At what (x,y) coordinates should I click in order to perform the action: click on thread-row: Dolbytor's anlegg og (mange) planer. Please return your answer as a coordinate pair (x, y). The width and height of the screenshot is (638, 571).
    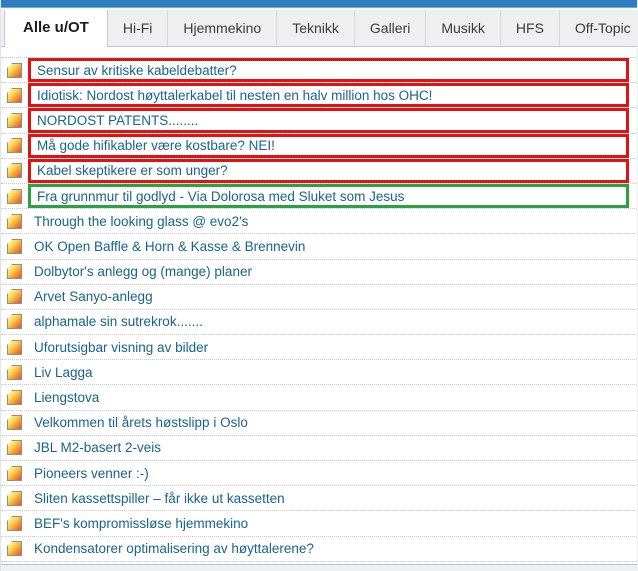
    Looking at the image, I should click on (319, 272).